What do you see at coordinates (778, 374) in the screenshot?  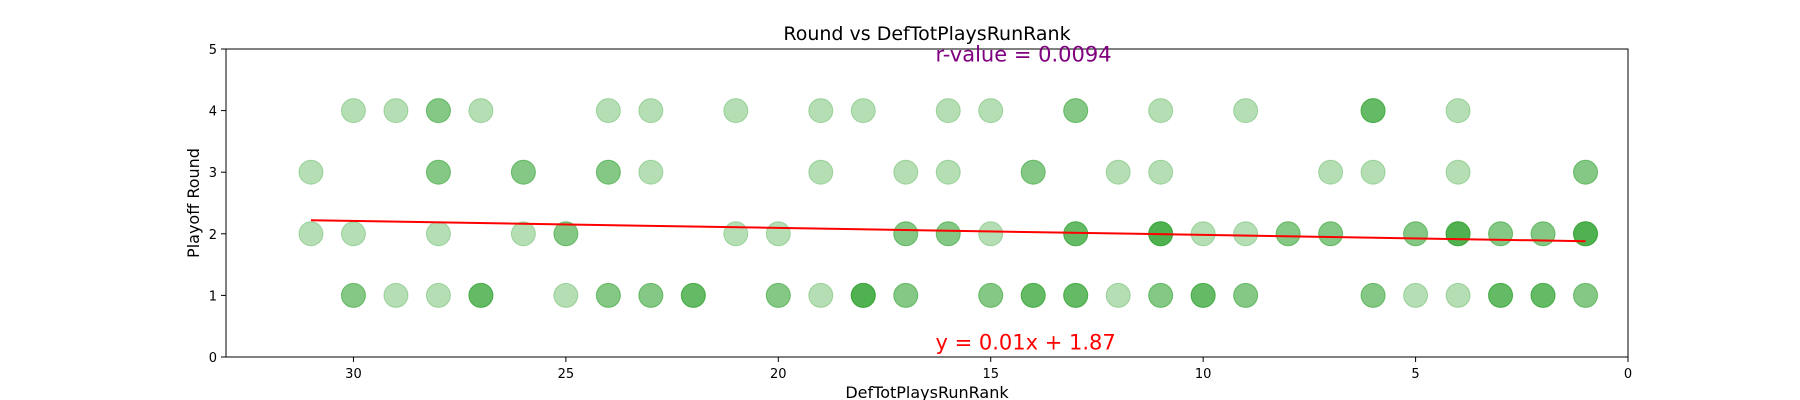 I see `x-tick-label: 20` at bounding box center [778, 374].